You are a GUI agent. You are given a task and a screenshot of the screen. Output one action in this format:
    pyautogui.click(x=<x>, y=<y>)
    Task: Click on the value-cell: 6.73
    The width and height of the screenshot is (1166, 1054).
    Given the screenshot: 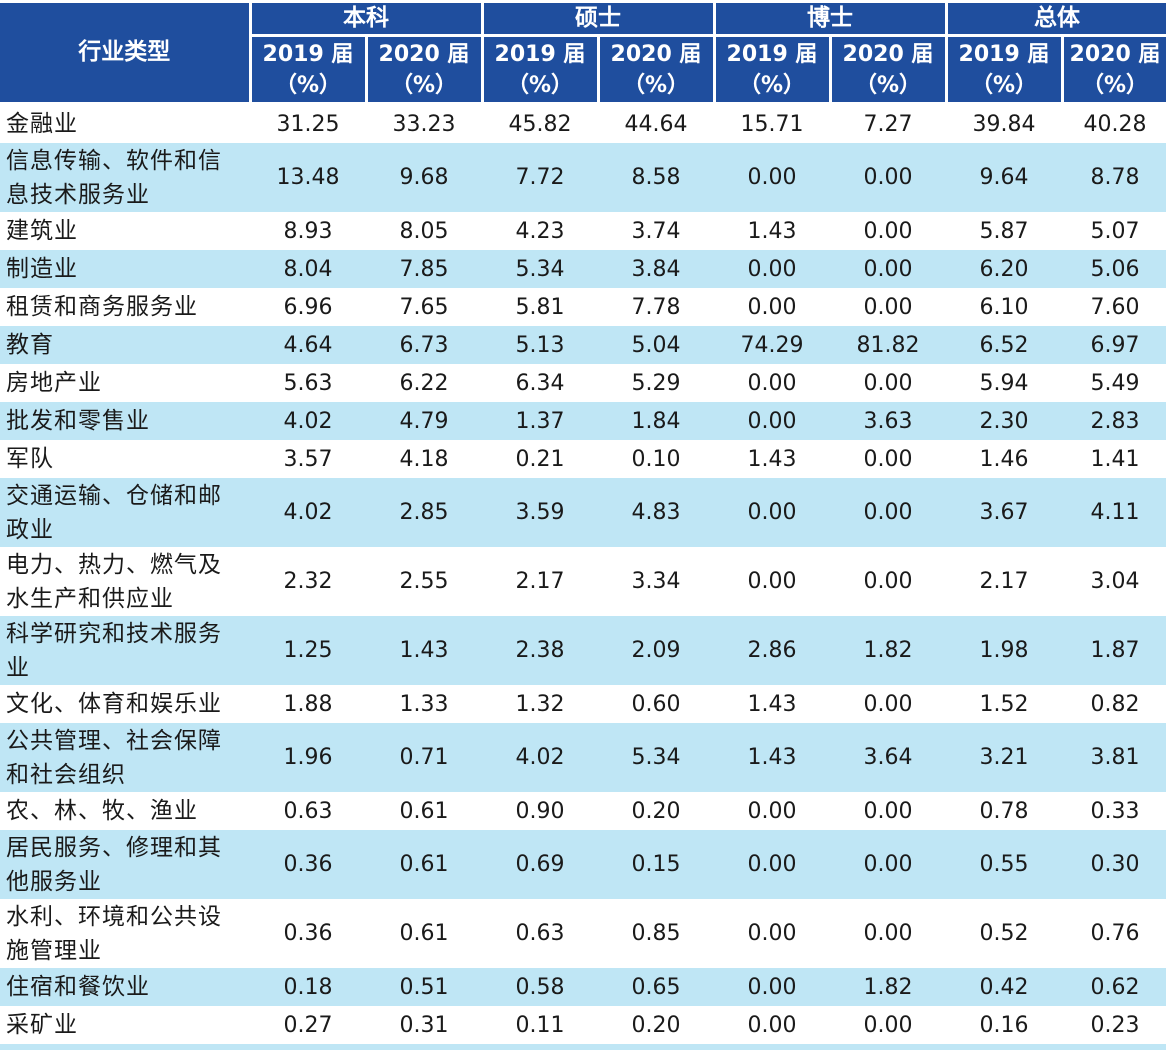 What is the action you would take?
    pyautogui.click(x=424, y=345)
    